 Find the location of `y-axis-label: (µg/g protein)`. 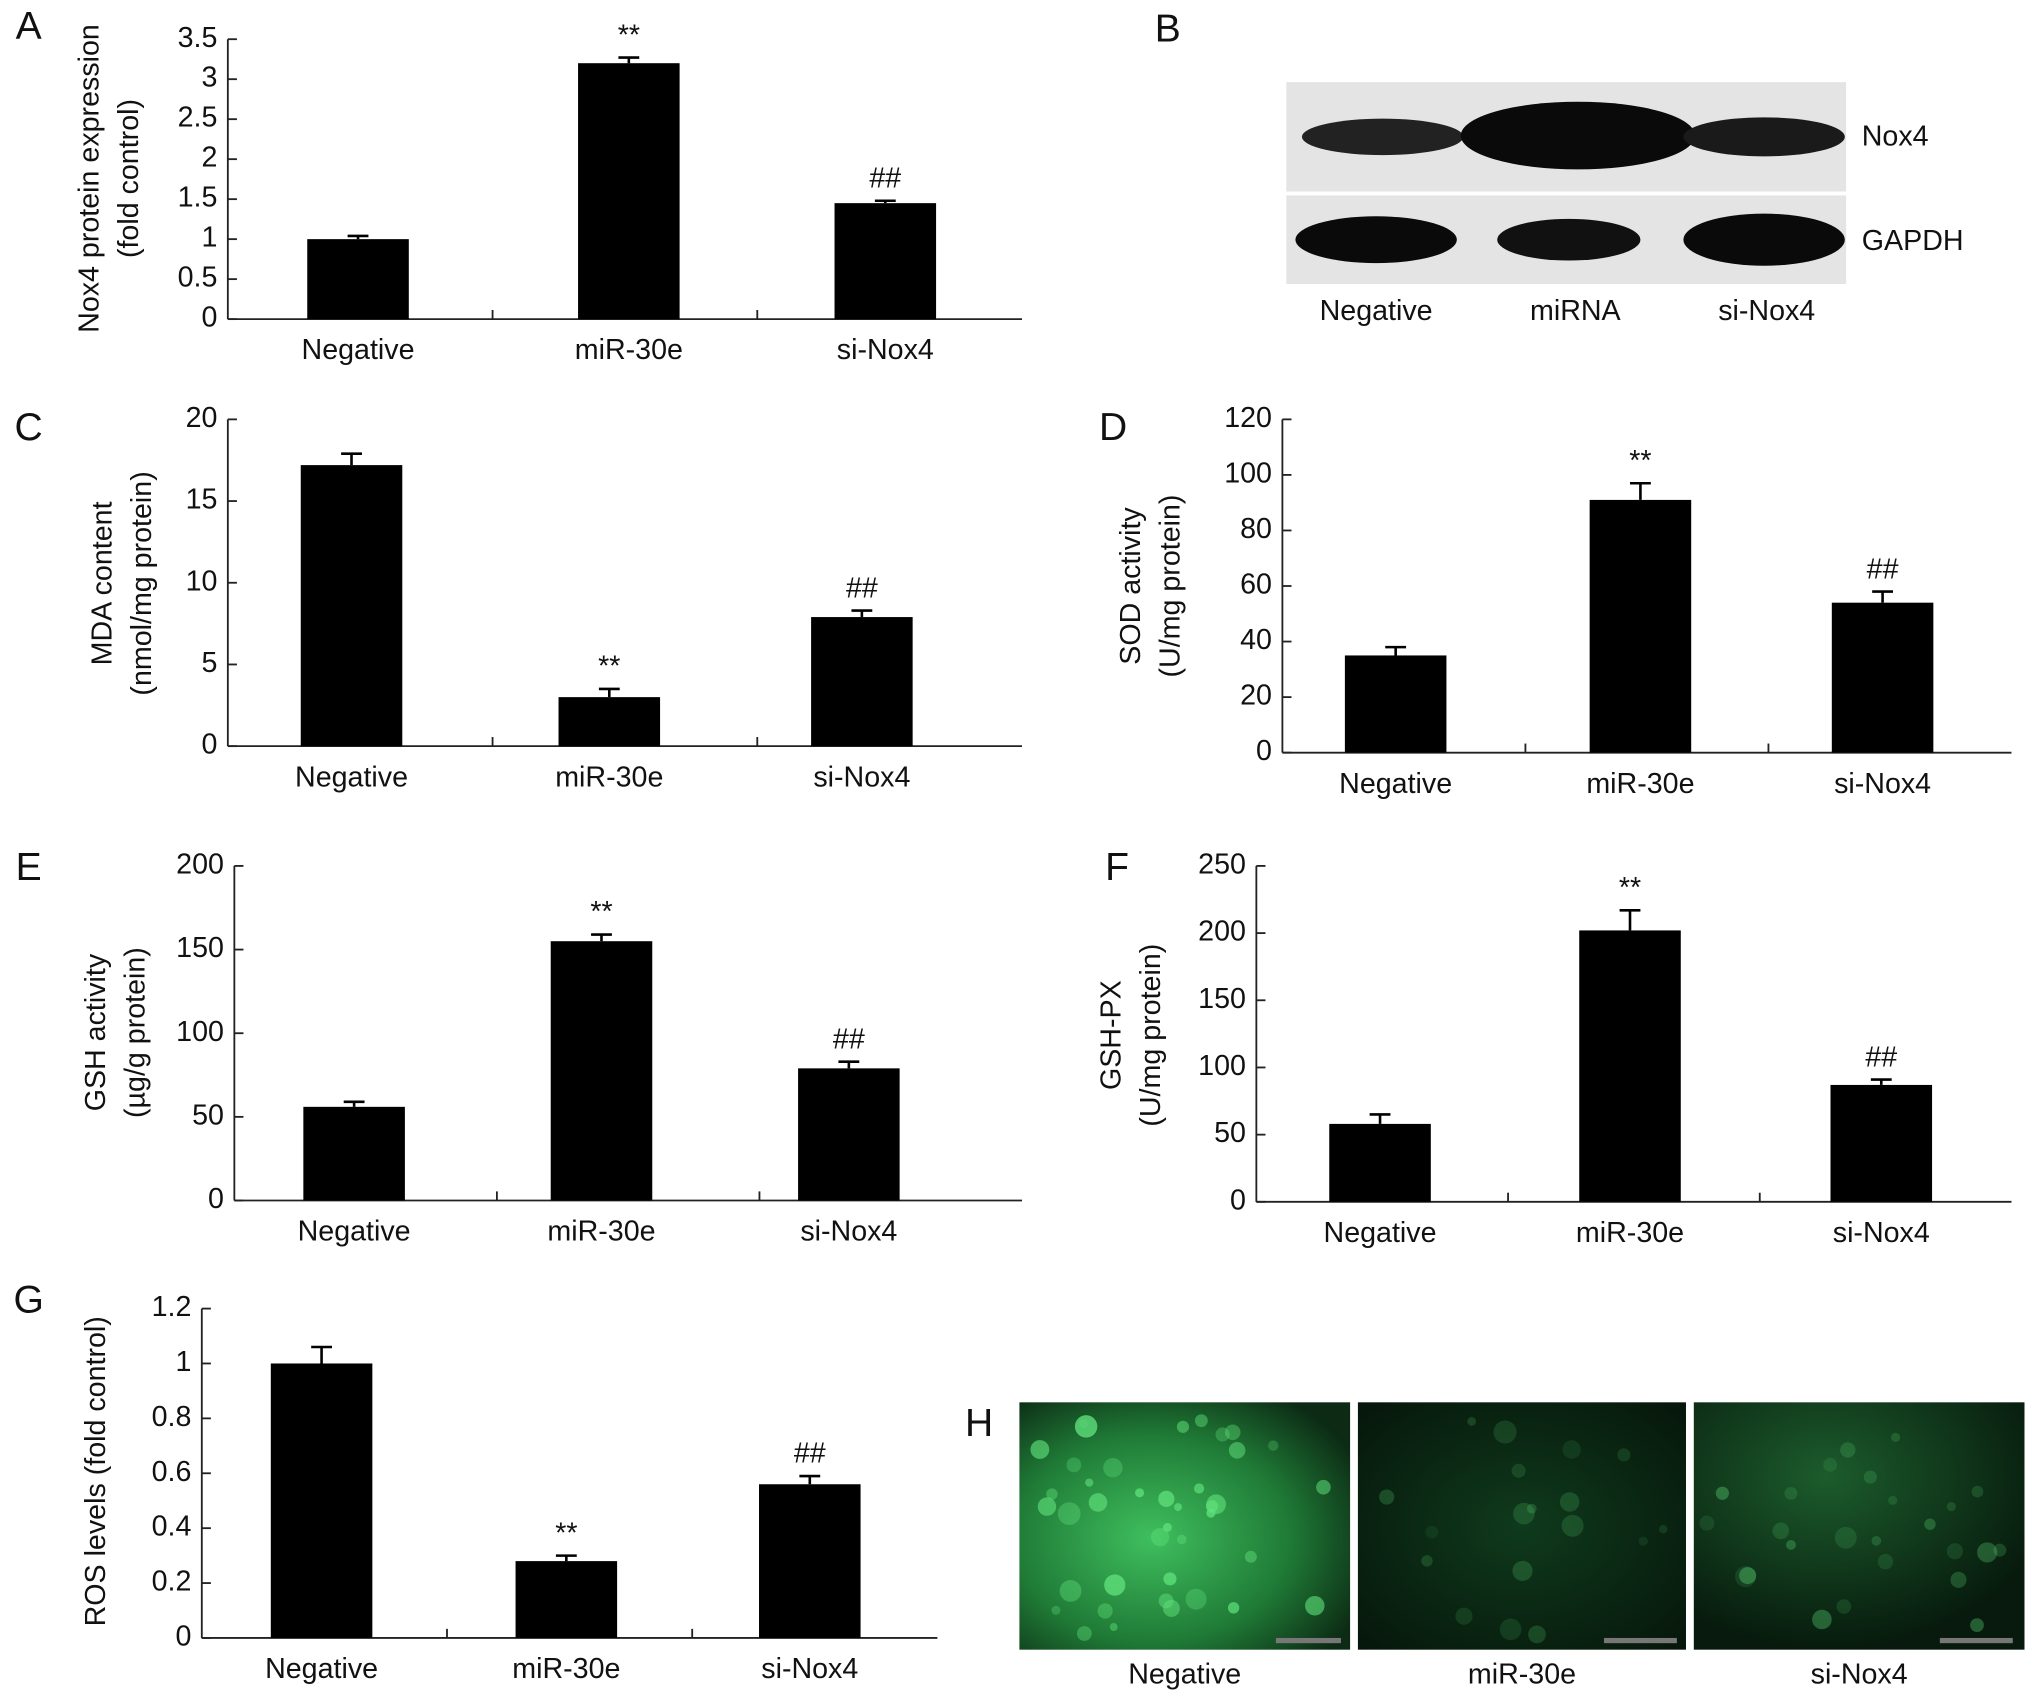

y-axis-label: (µg/g protein) is located at coordinates (135, 1032).